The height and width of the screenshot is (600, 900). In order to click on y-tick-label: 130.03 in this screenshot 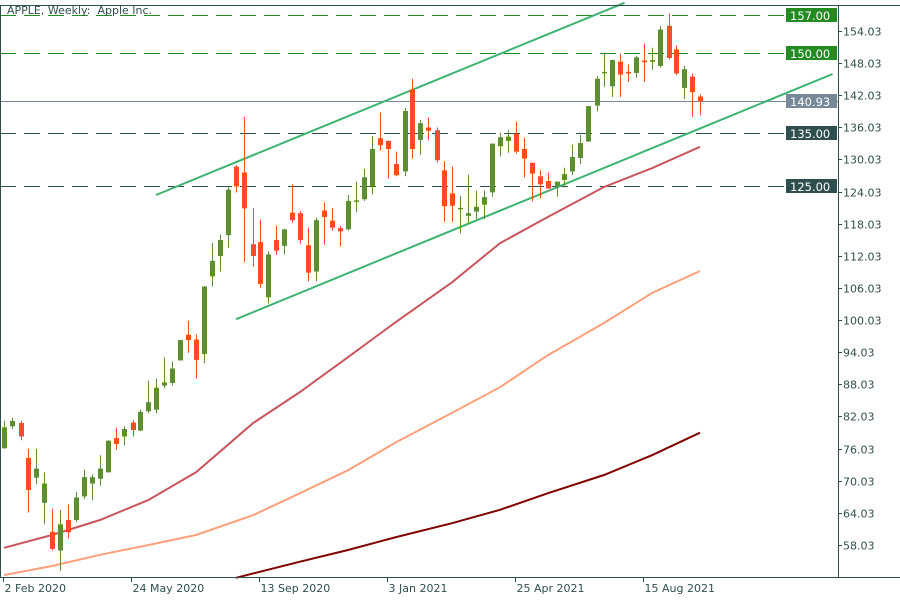, I will do `click(862, 160)`.